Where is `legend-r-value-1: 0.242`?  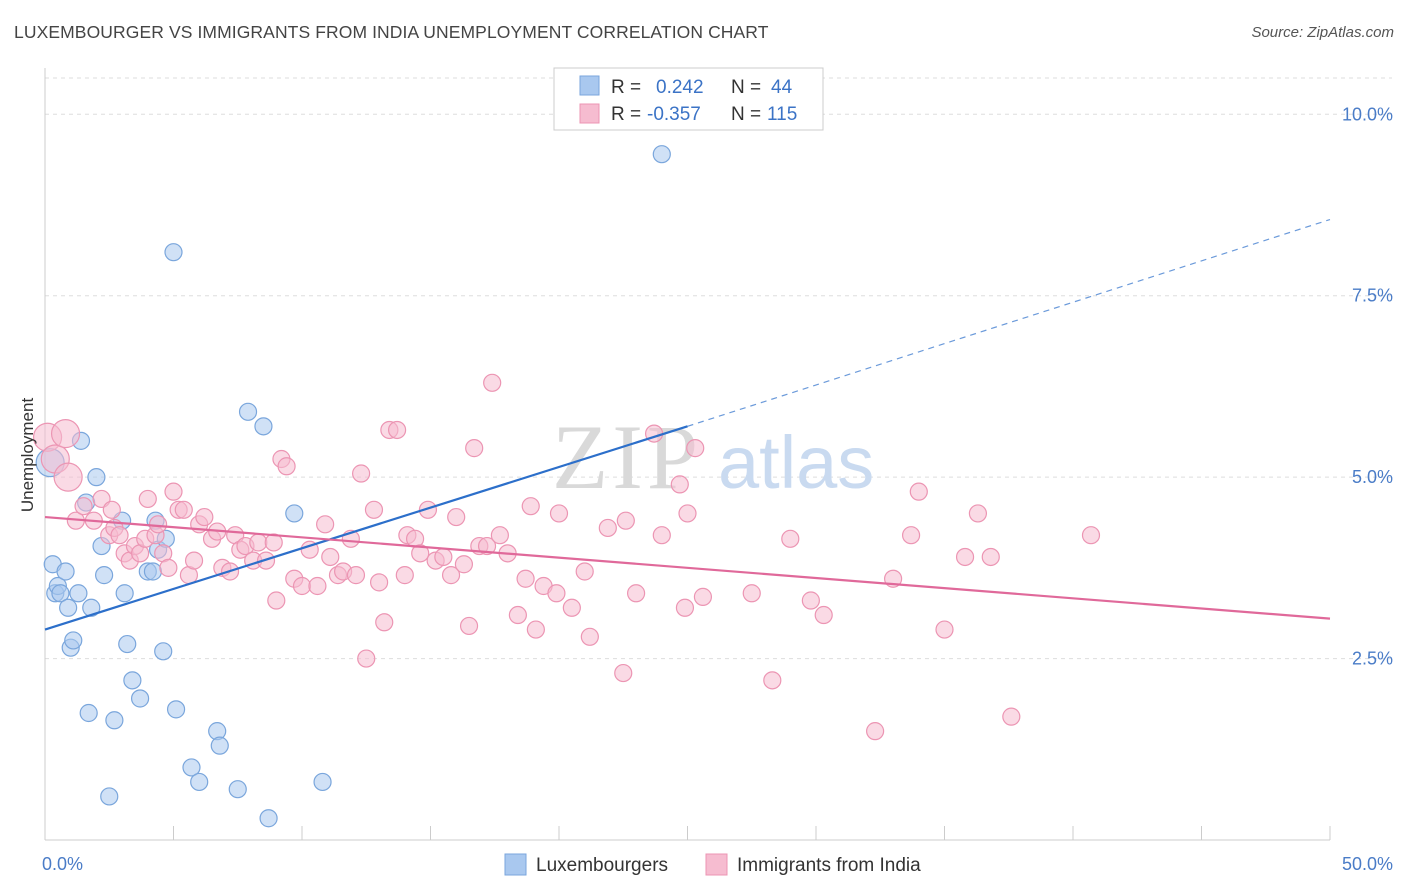
legend-r-value-1: 0.242 is located at coordinates (680, 87).